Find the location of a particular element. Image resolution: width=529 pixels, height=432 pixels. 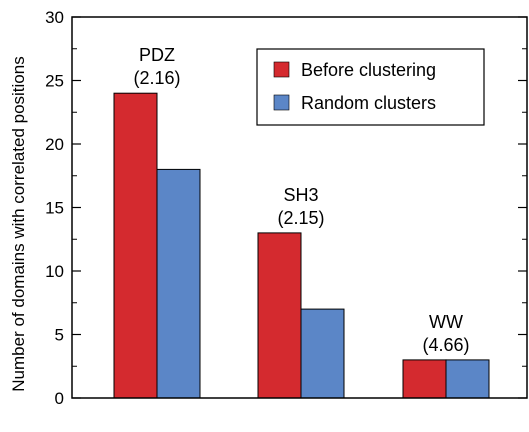

category-note-pdz: (2.16) is located at coordinates (156, 78).